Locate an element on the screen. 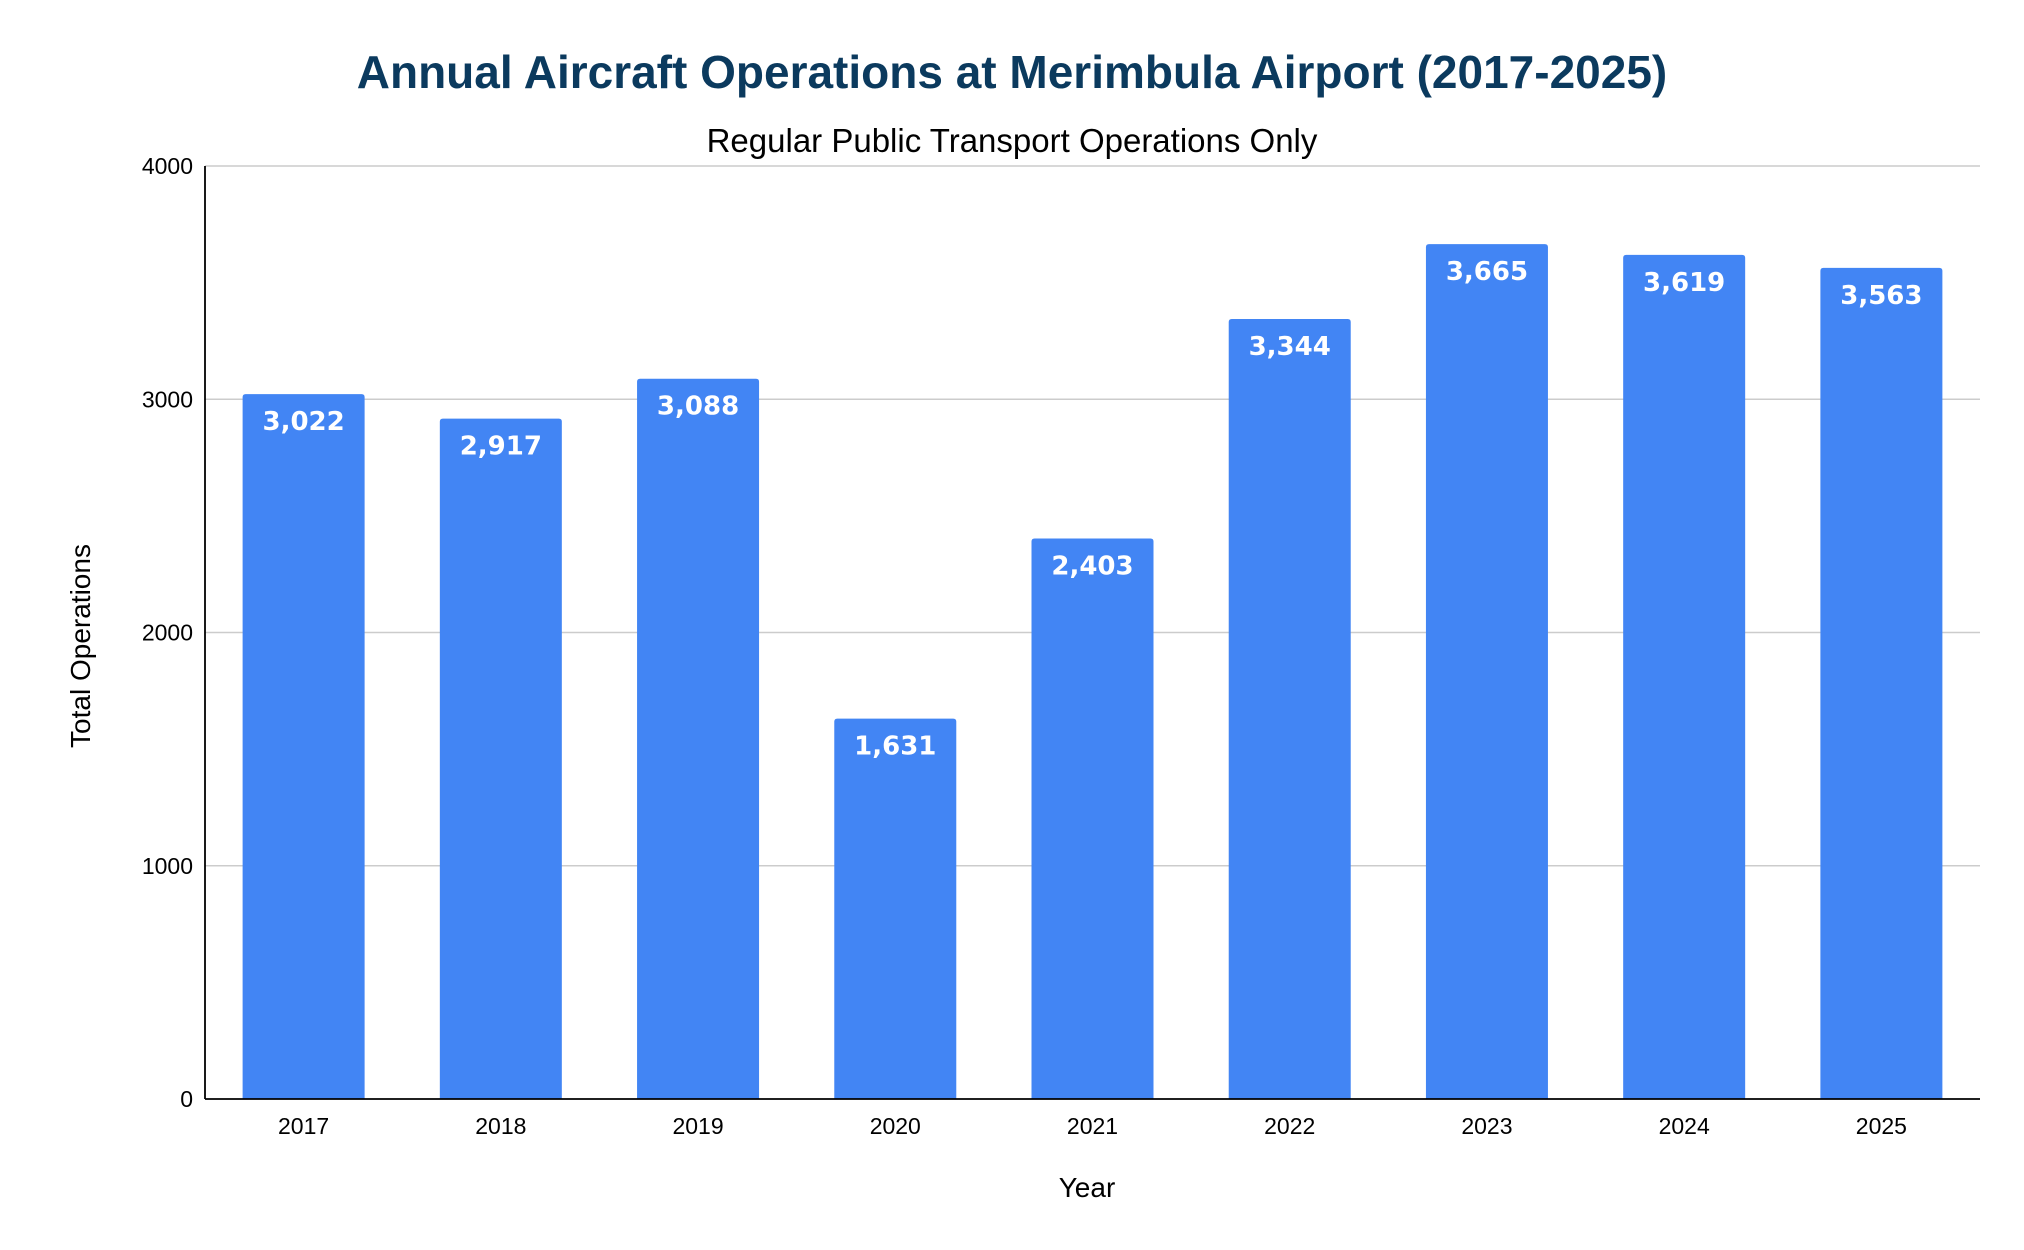 The height and width of the screenshot is (1250, 2024). data-label-2018: 2,917 is located at coordinates (501, 447).